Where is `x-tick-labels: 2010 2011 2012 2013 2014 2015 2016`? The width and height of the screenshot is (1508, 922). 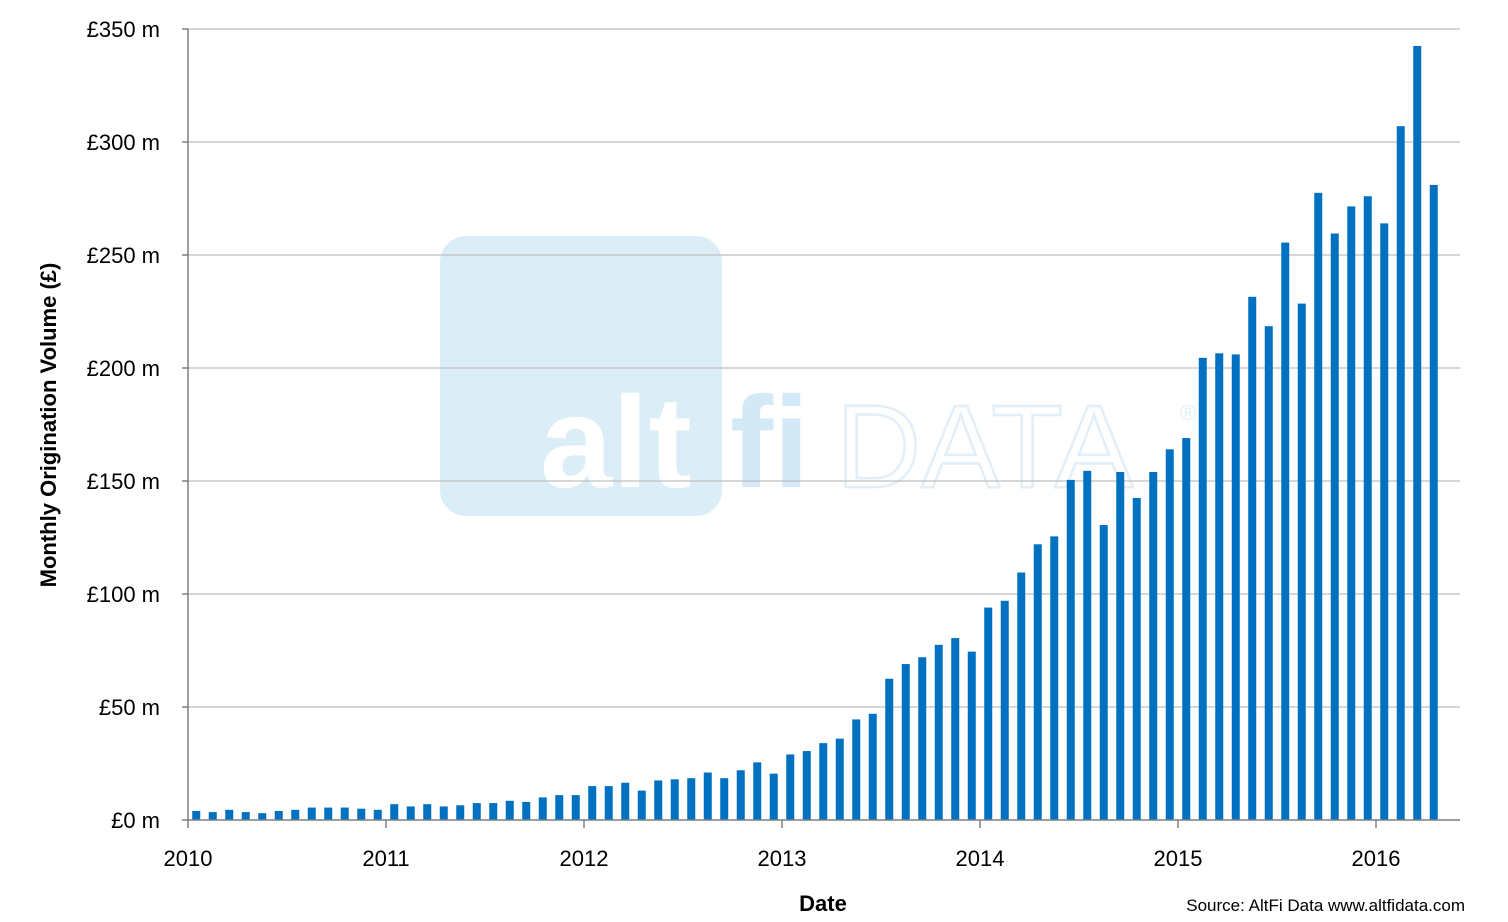 x-tick-labels: 2010 2011 2012 2013 2014 2015 2016 is located at coordinates (782, 858).